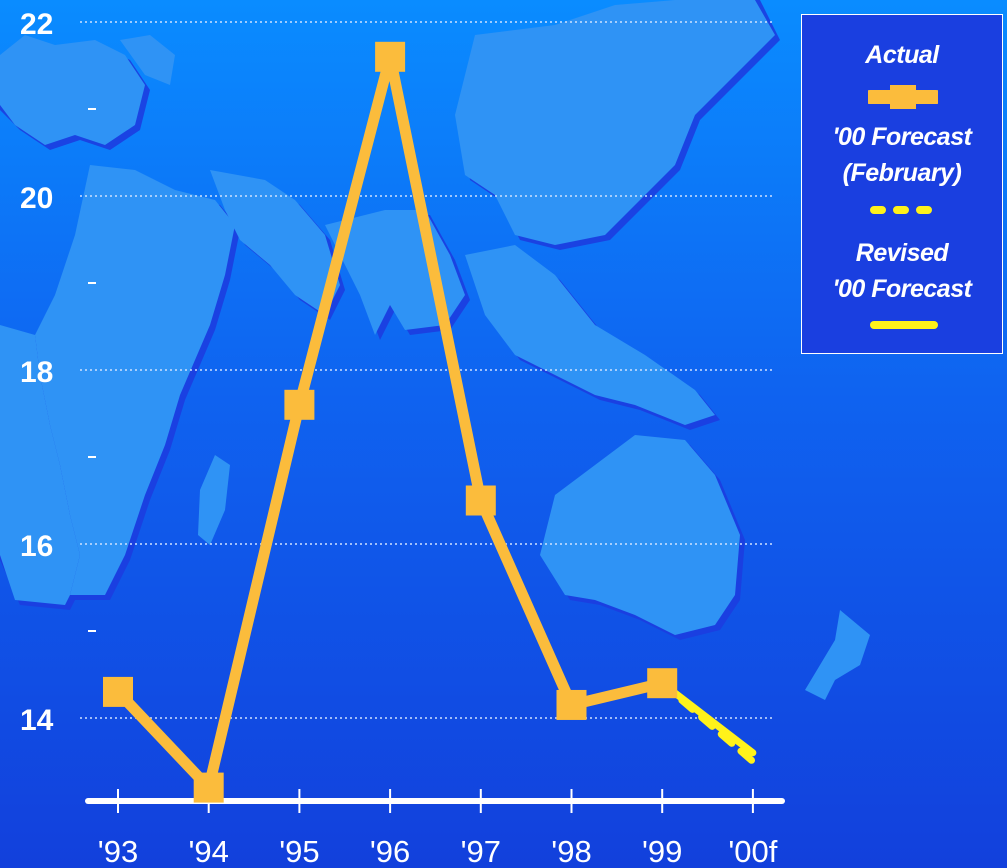  I want to click on legend-revised-label-line1: Revised, so click(902, 253).